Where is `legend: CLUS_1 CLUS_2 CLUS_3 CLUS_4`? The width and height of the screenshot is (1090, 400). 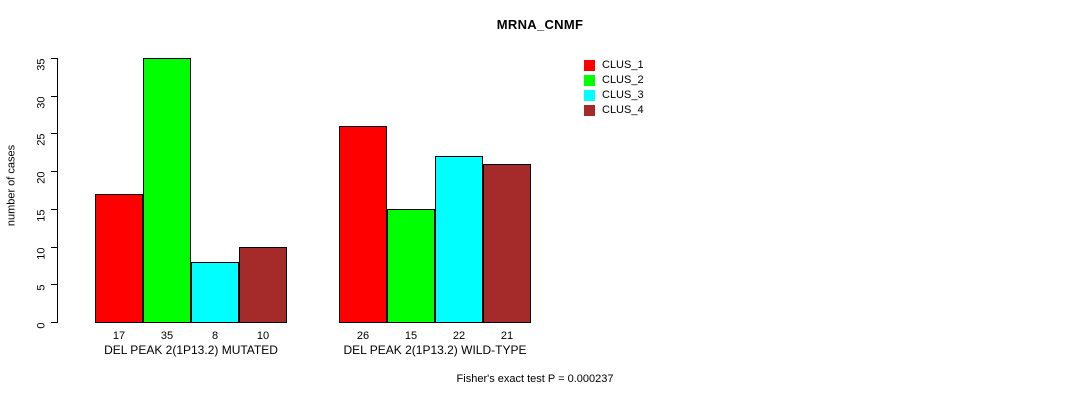 legend: CLUS_1 CLUS_2 CLUS_3 CLUS_4 is located at coordinates (614, 88).